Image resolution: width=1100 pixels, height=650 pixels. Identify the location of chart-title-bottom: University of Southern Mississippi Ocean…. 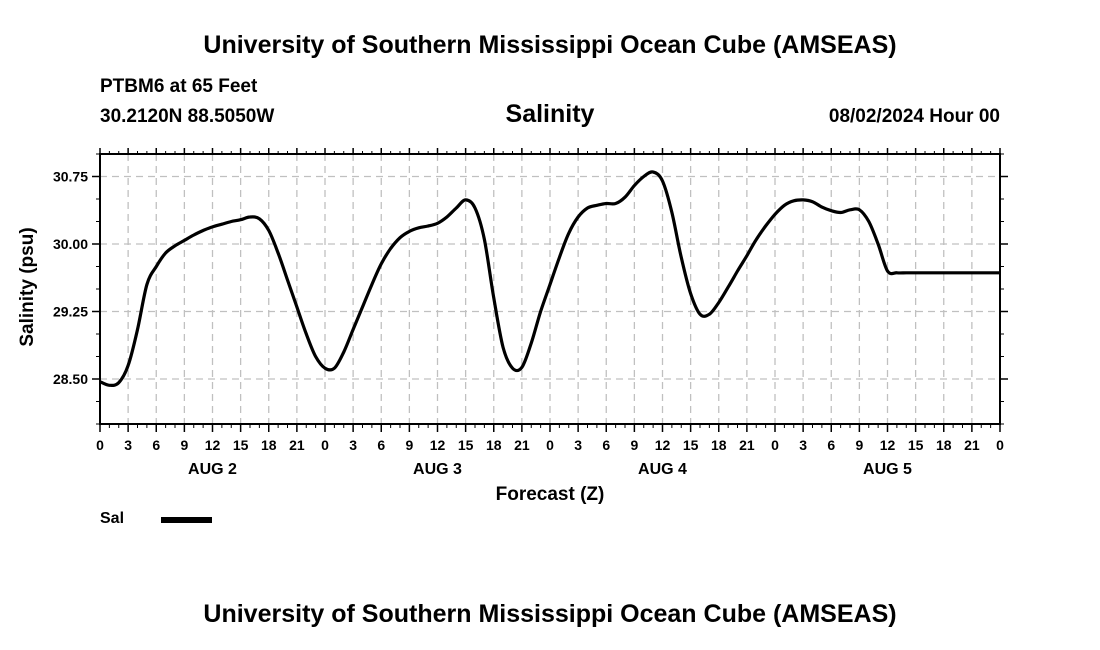
(550, 614).